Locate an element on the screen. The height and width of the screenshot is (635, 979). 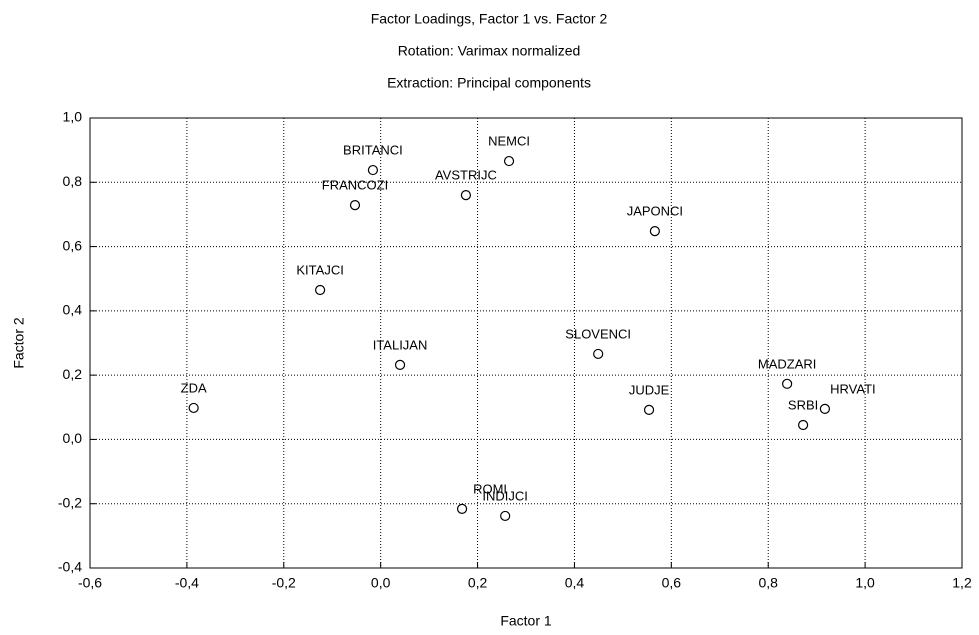
chart-subtitle: Extraction: Principal components is located at coordinates (489, 83).